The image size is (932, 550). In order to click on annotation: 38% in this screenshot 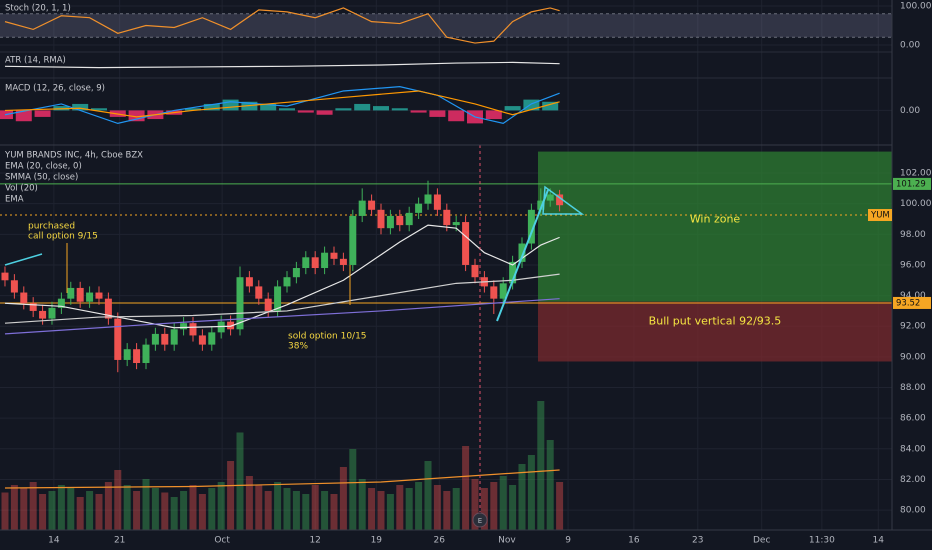, I will do `click(298, 347)`.